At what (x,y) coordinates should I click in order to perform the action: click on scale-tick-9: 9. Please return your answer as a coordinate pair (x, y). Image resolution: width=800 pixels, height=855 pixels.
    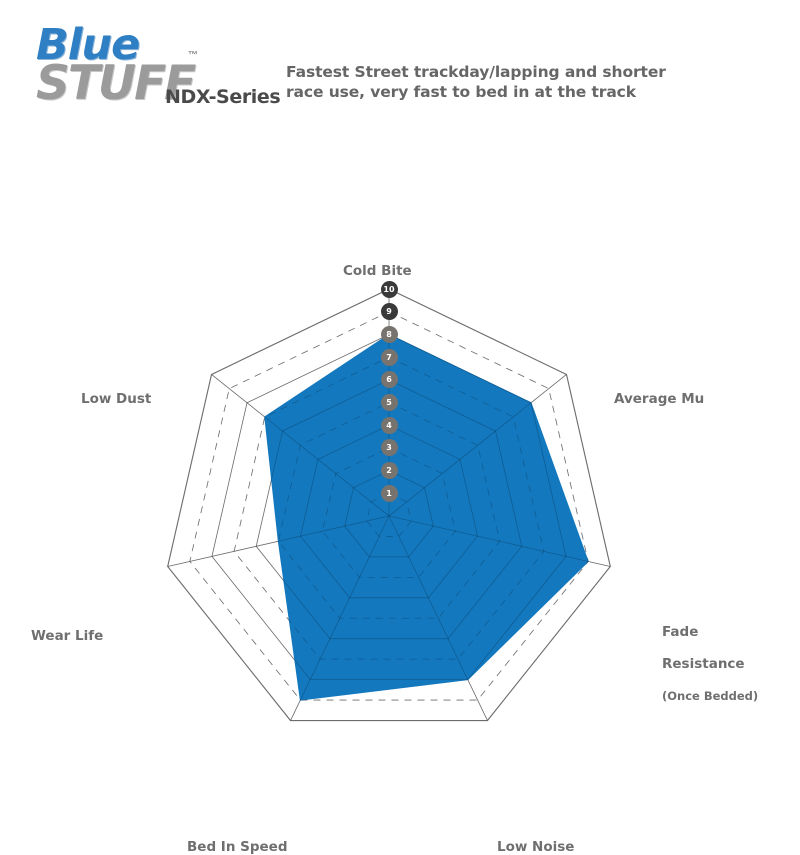
    Looking at the image, I should click on (389, 312).